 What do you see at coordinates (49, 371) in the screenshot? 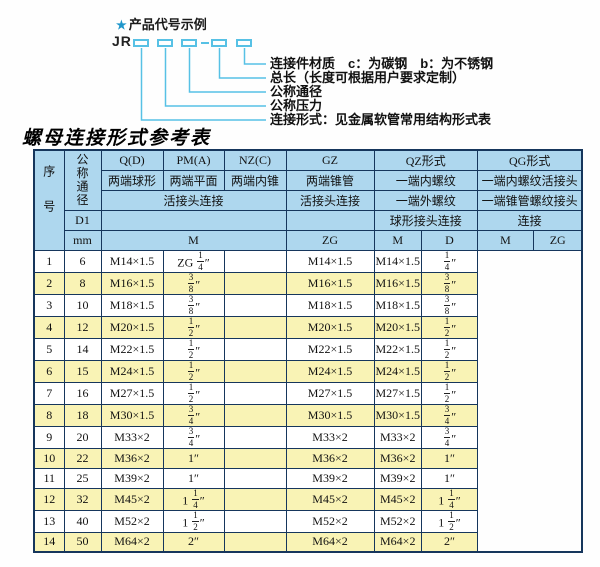
I see `cell-seq: 6` at bounding box center [49, 371].